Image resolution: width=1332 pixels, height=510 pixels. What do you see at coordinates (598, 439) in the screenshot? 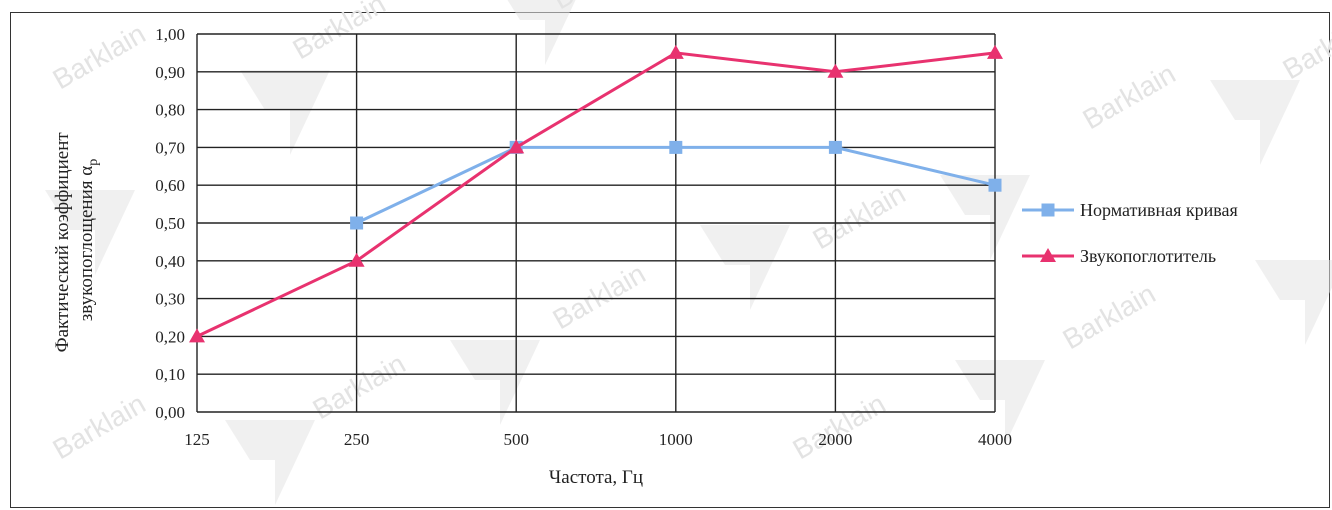
I see `x-tick-labels: 125 250 500 1000 2000 4000` at bounding box center [598, 439].